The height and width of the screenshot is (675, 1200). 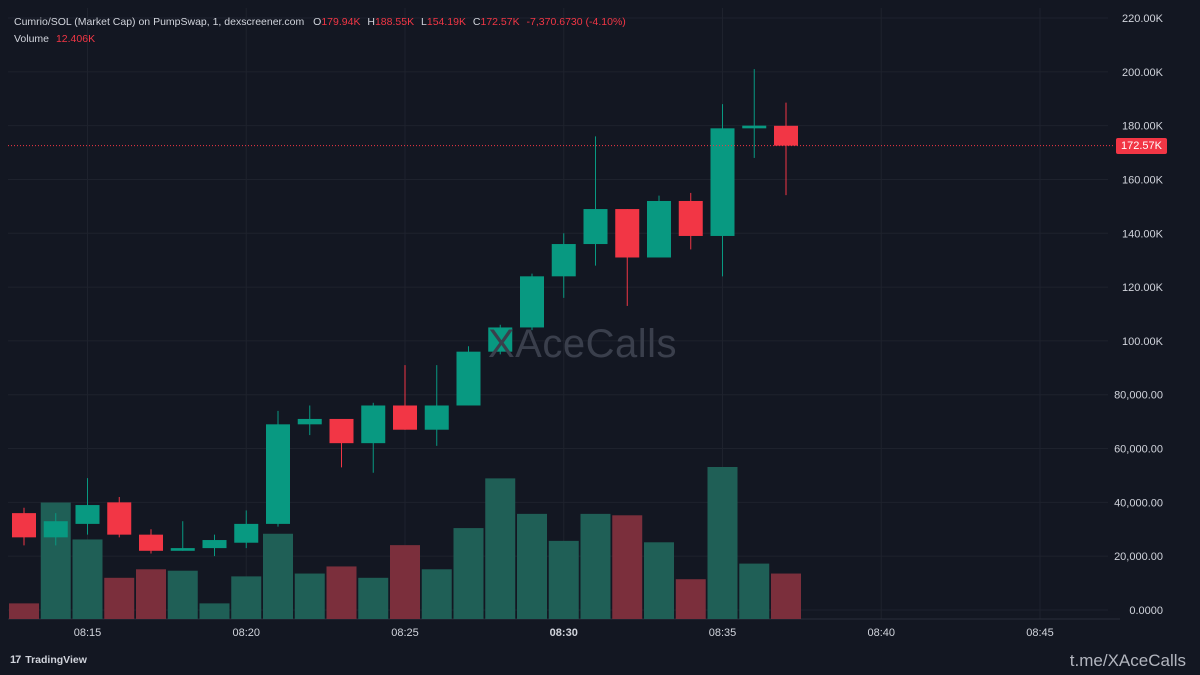 What do you see at coordinates (1143, 180) in the screenshot?
I see `y-tick-label: 160.00K` at bounding box center [1143, 180].